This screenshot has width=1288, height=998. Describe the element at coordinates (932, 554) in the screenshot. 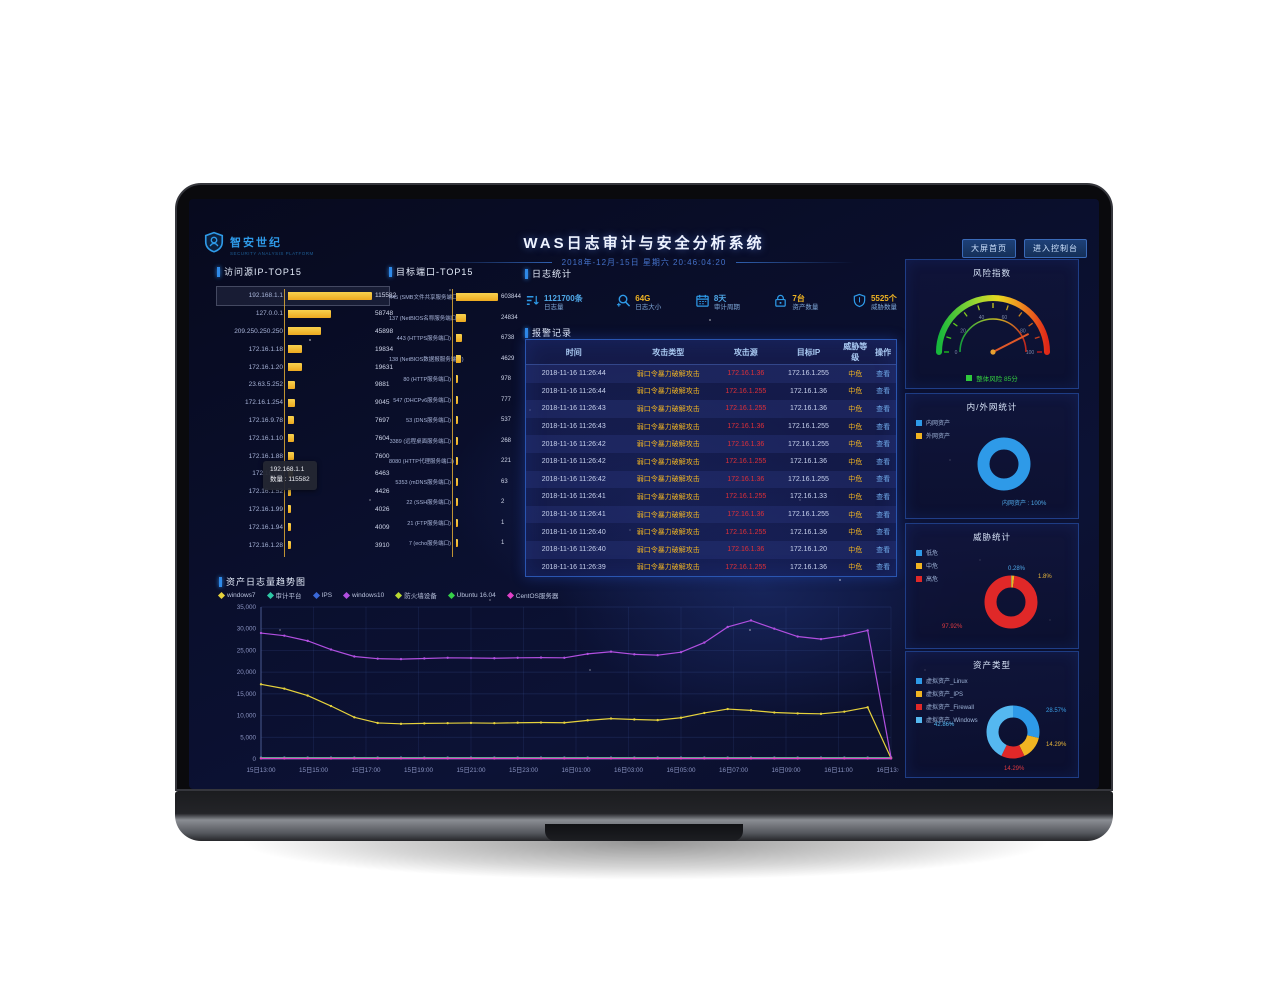

I see `legend-label: 低危` at that location.